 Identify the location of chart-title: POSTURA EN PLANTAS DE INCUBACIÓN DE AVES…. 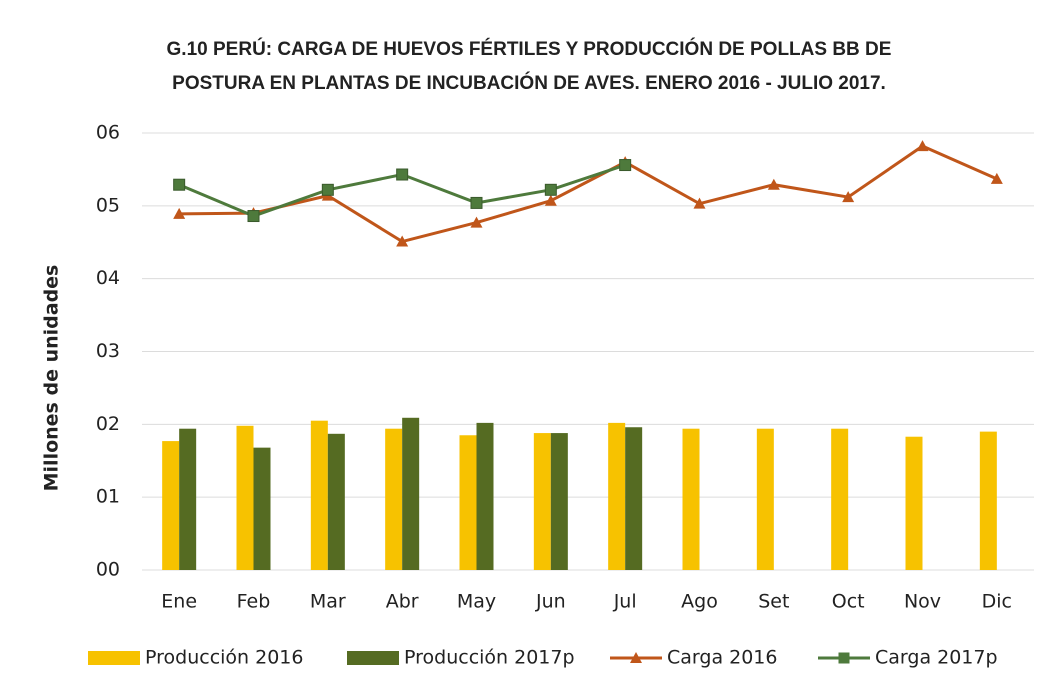
(529, 83).